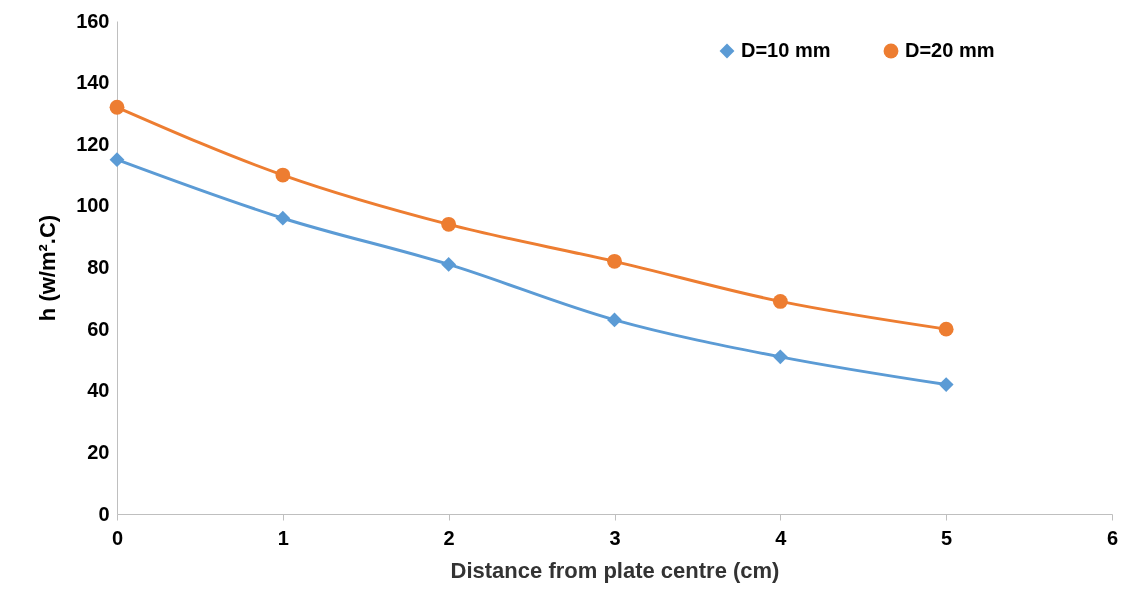 The width and height of the screenshot is (1125, 607). Describe the element at coordinates (1112, 537) in the screenshot. I see `x-tick-label: 6` at that location.